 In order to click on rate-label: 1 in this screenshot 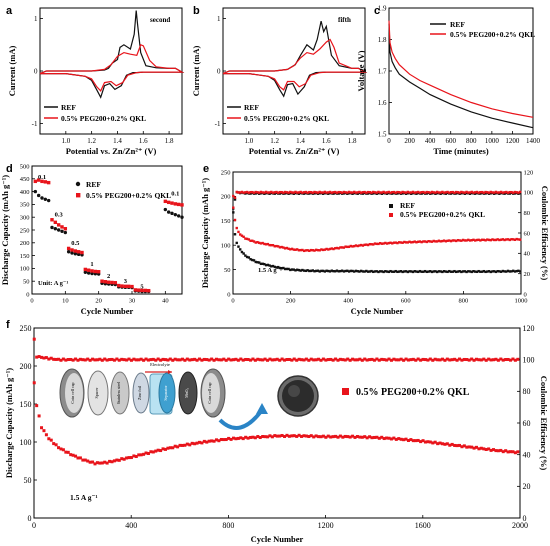, I will do `click(91, 264)`.